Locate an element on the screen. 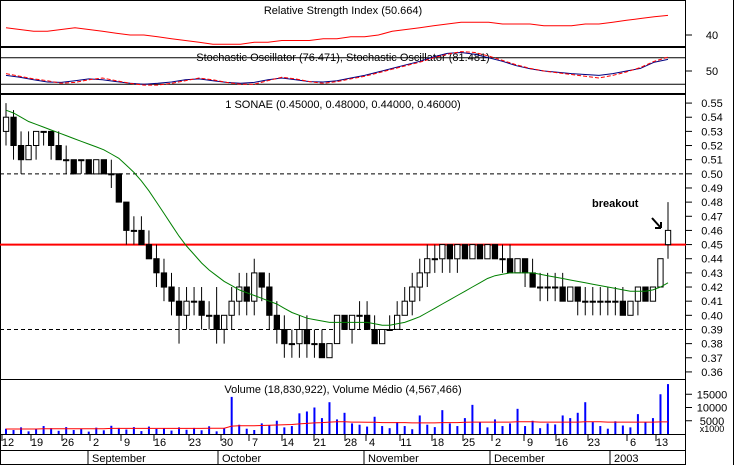 The height and width of the screenshot is (465, 734). date-day-label: 23 is located at coordinates (195, 443).